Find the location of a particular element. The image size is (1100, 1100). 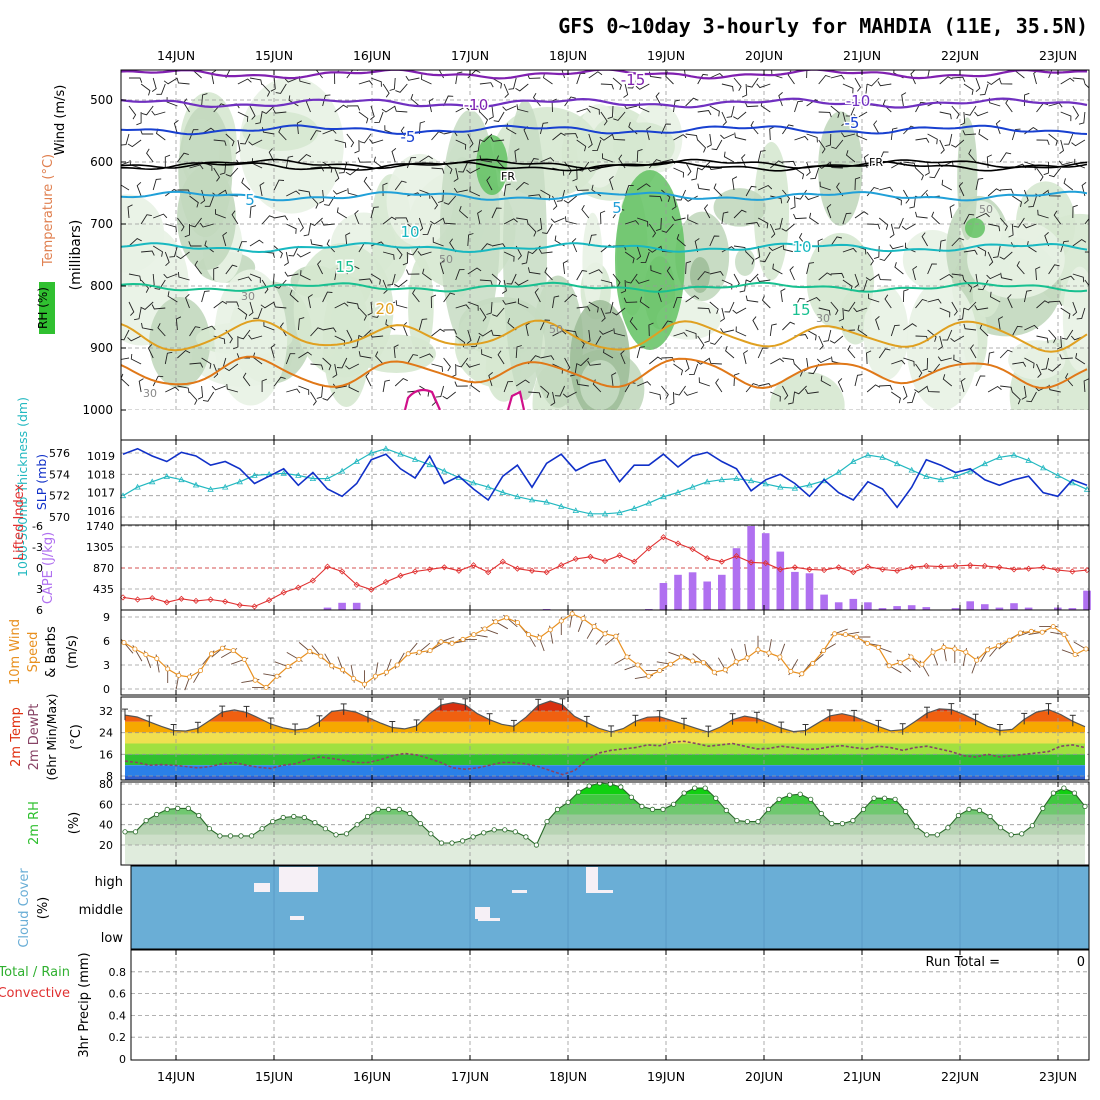

thickness-tick: 570 is located at coordinates (59, 517).